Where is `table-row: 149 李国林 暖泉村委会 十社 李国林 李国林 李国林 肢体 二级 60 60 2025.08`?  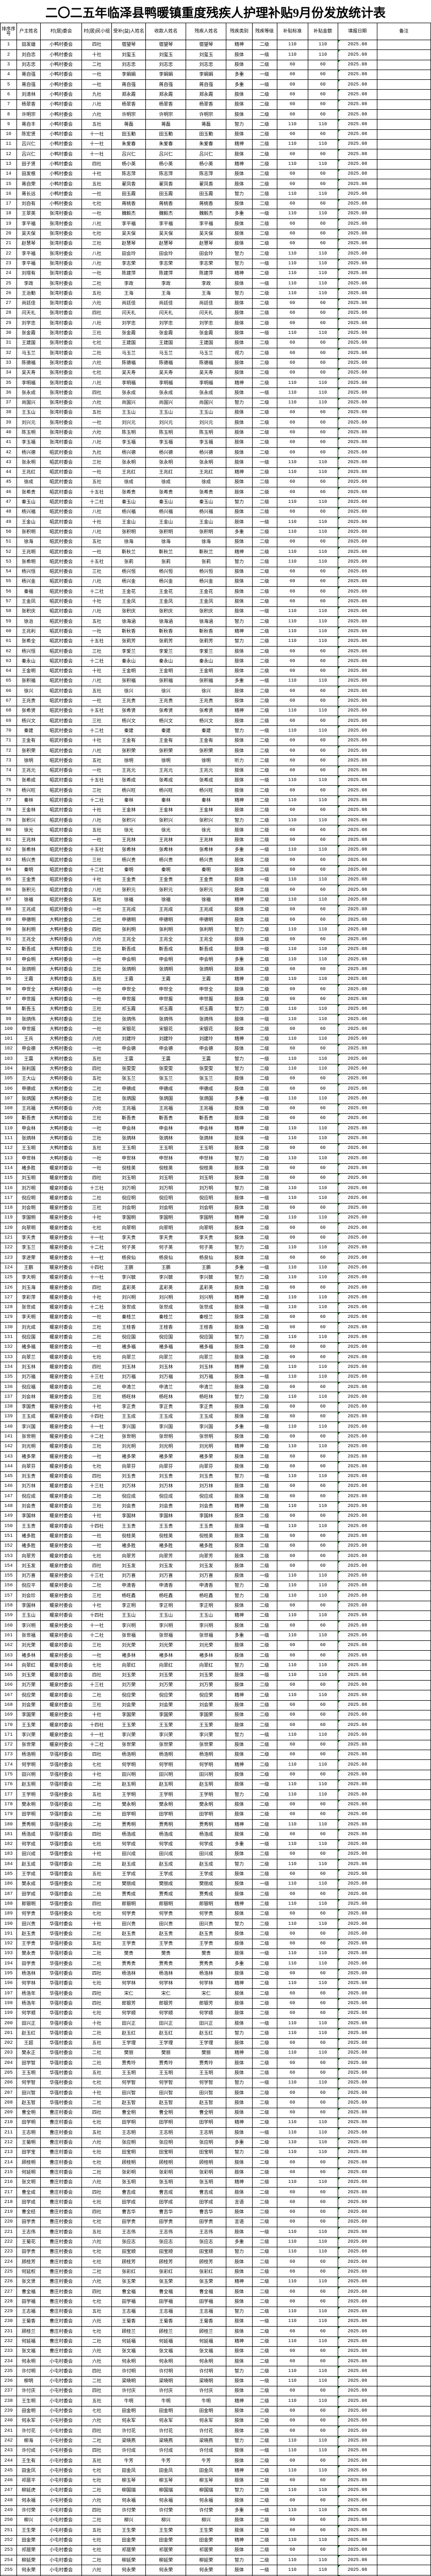 table-row: 149 李国林 暖泉村委会 十社 李国林 李国林 李国林 肢体 二级 60 60 2025.08 is located at coordinates (215, 1517).